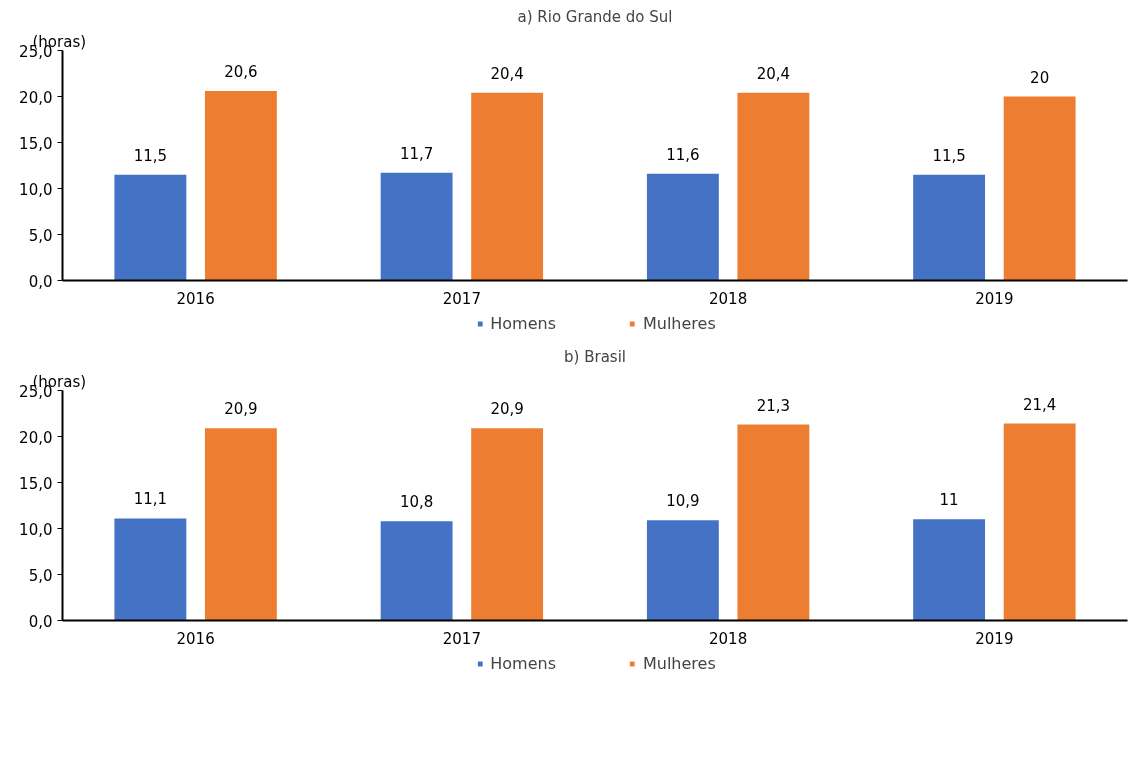  What do you see at coordinates (416, 502) in the screenshot?
I see `data-label: 10,8` at bounding box center [416, 502].